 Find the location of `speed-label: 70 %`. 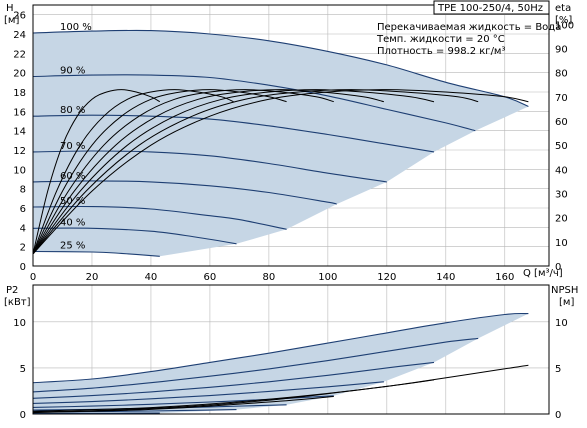

speed-label: 70 % is located at coordinates (72, 146).